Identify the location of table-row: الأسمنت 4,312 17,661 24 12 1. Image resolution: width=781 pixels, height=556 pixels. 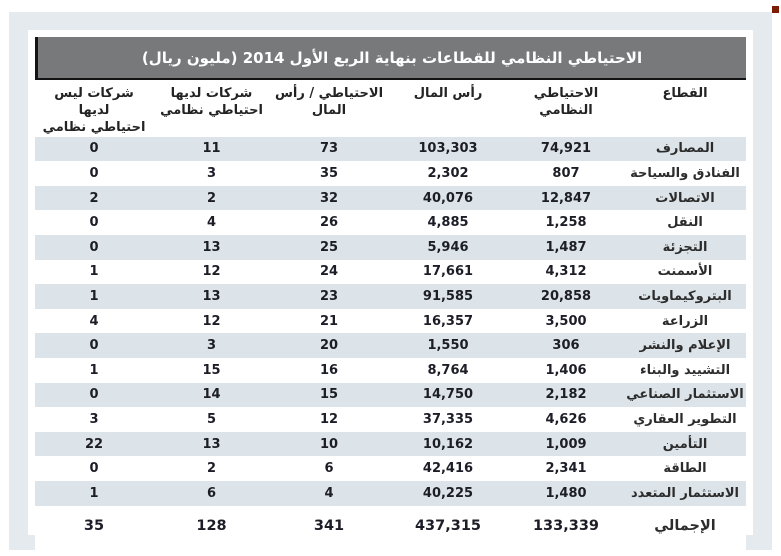
(390, 272).